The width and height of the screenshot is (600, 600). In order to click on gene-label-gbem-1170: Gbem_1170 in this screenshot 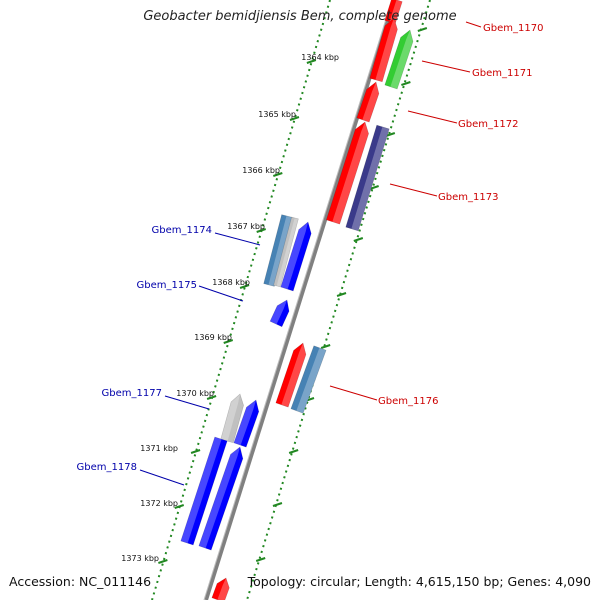, I will do `click(513, 28)`.